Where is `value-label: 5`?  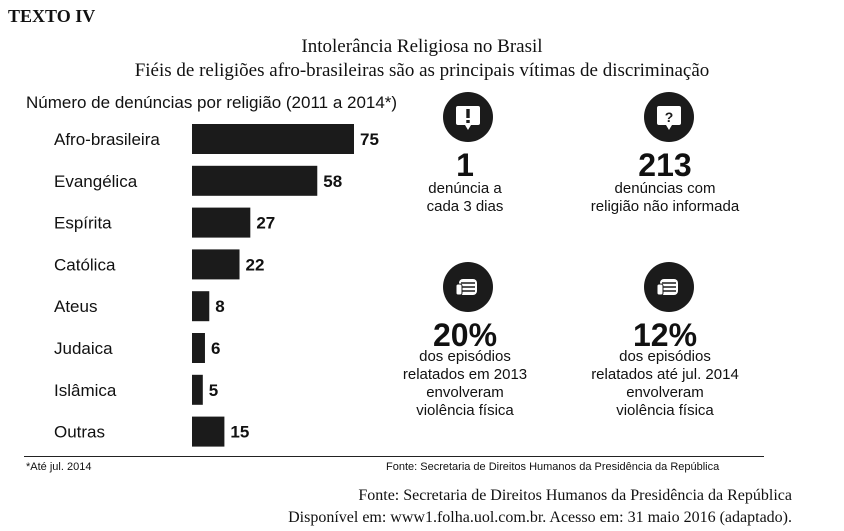
value-label: 5 is located at coordinates (213, 390).